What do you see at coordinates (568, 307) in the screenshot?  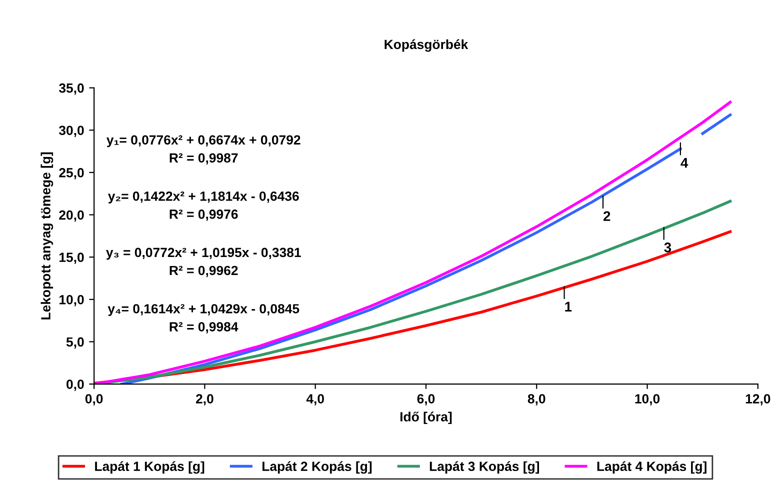 I see `annotation: 1` at bounding box center [568, 307].